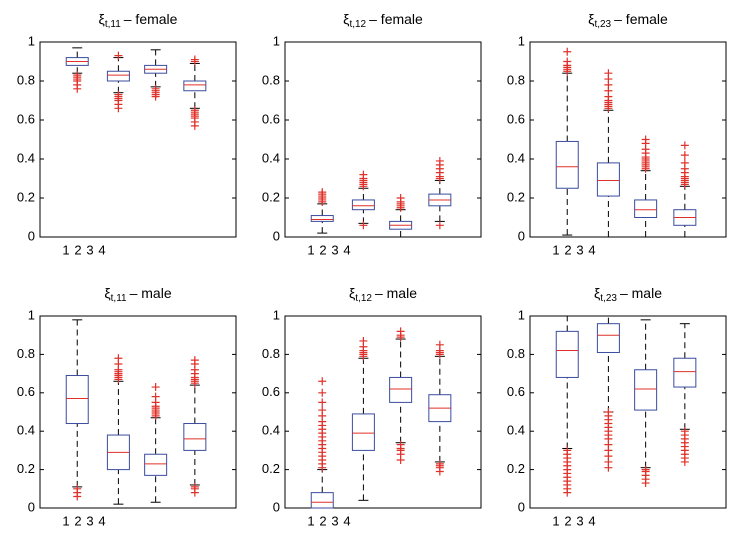 The image size is (746, 544). I want to click on title-subscript: t,12, so click(357, 24).